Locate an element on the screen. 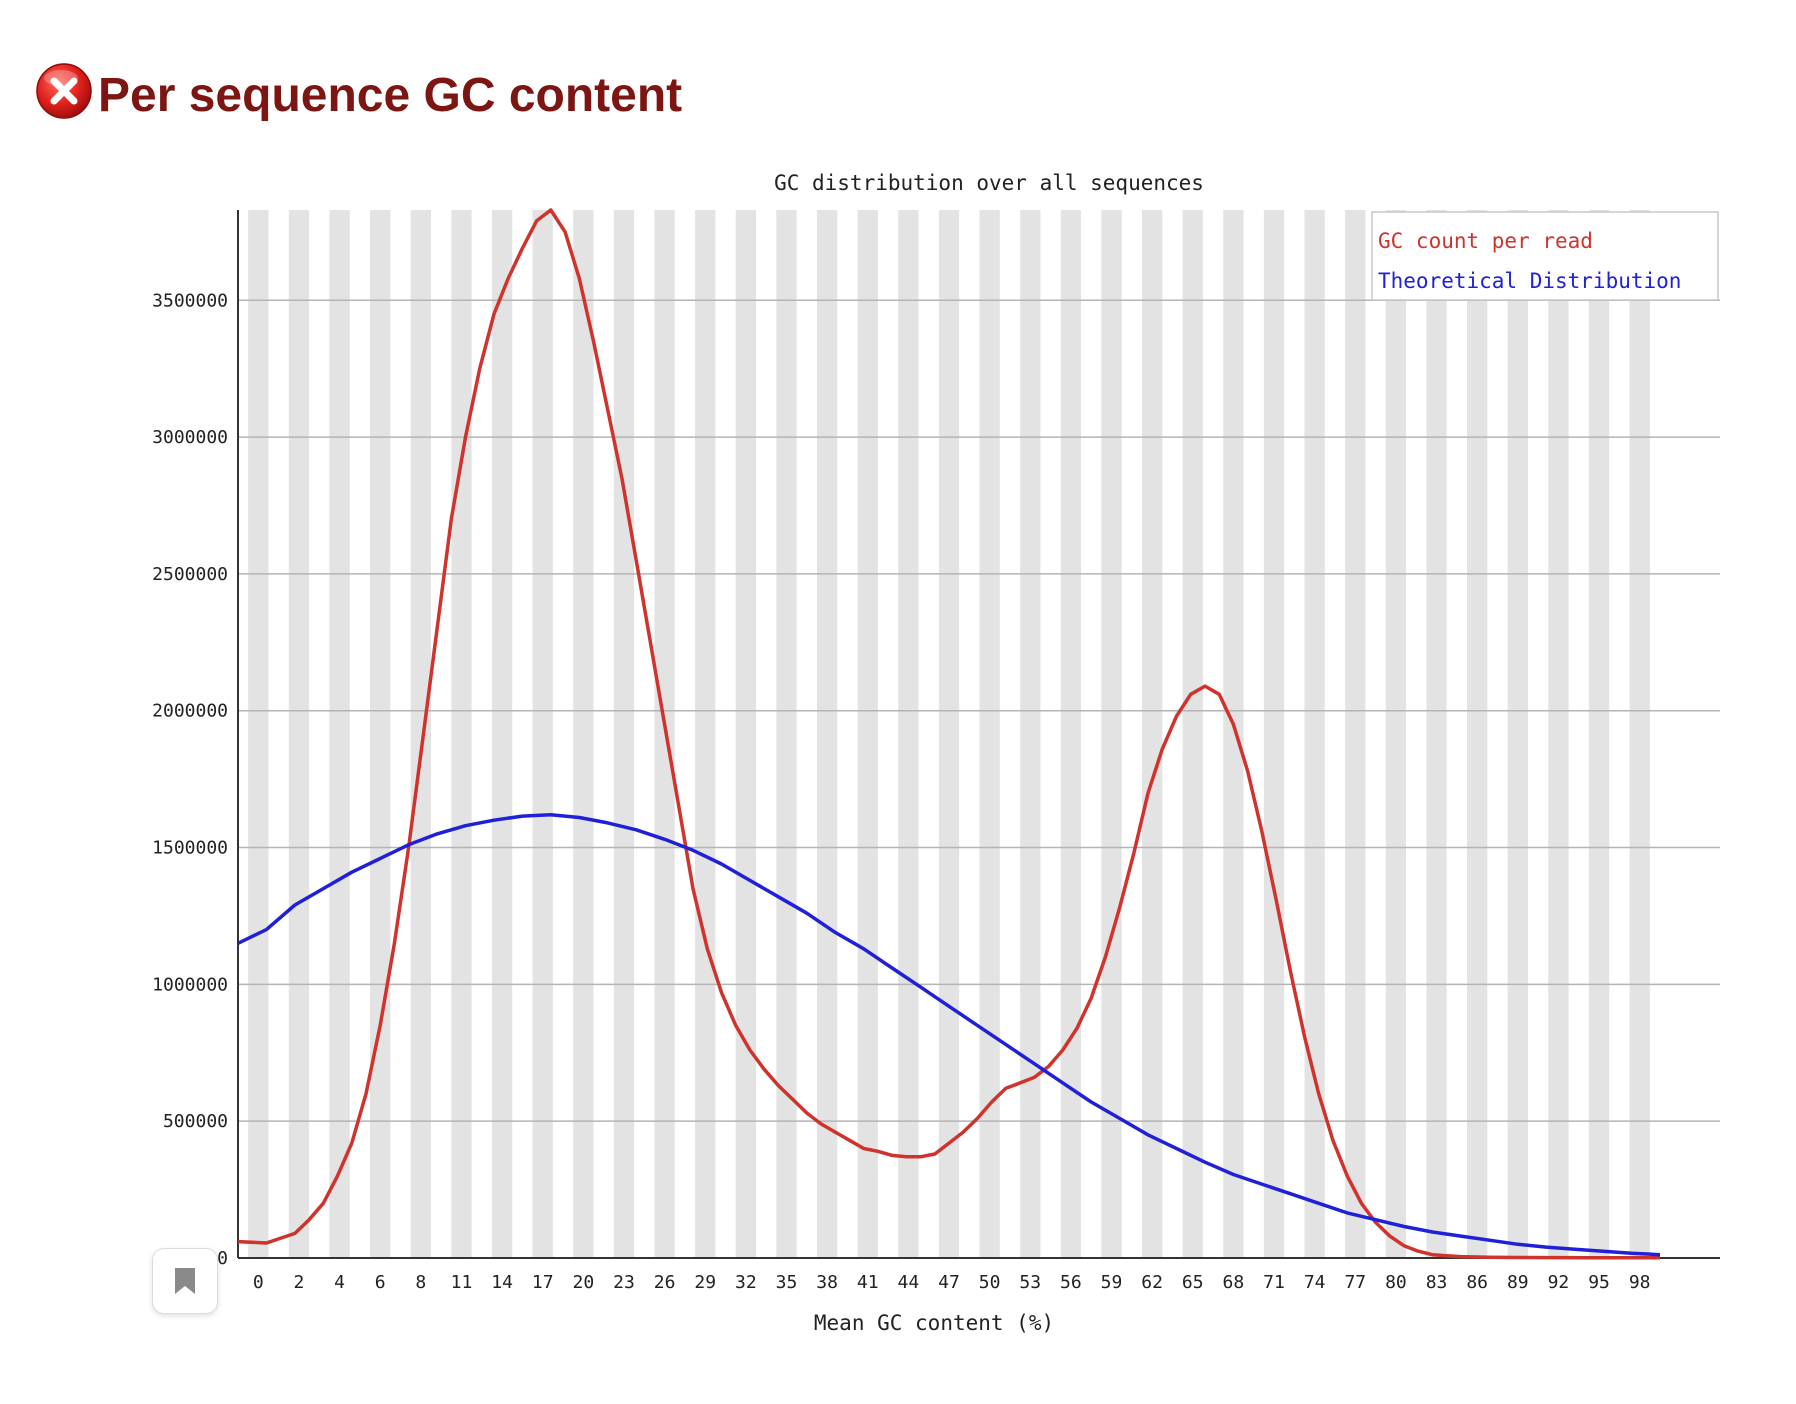  x-tick-label: 8 is located at coordinates (420, 1282).